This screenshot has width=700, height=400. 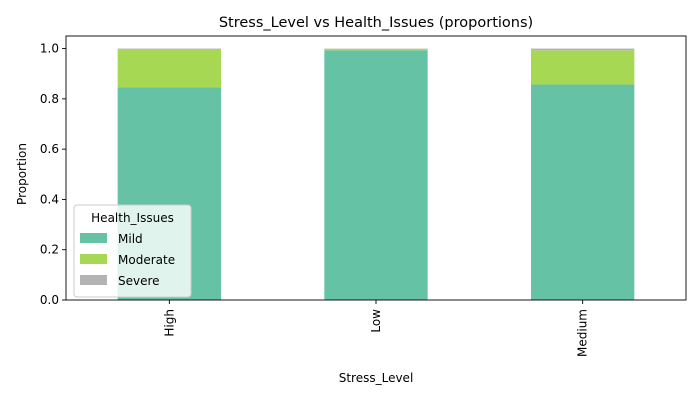 I want to click on legend-swatch-moderate, so click(x=93, y=259).